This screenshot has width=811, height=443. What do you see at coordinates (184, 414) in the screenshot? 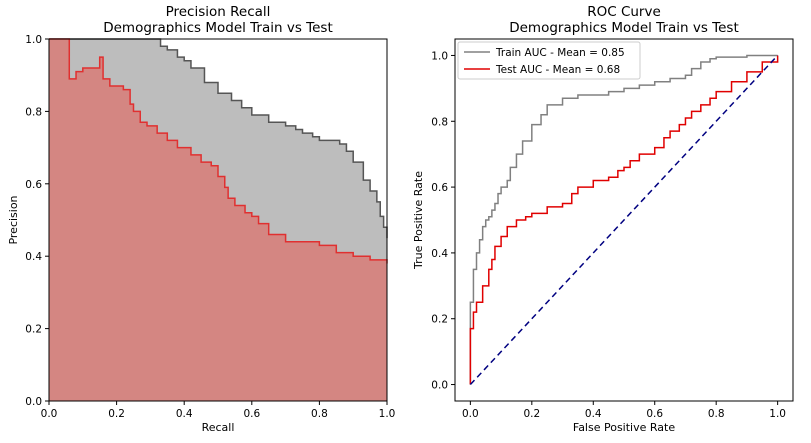
I see `pr-xtick-label: 0.4` at bounding box center [184, 414].